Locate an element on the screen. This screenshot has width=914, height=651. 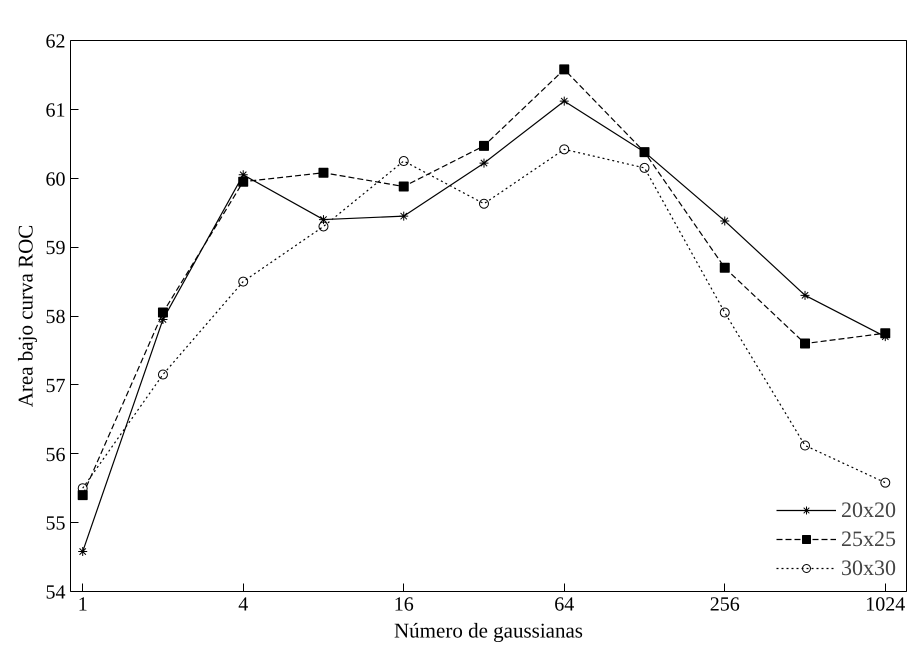
y-tick-label: 61 is located at coordinates (56, 110).